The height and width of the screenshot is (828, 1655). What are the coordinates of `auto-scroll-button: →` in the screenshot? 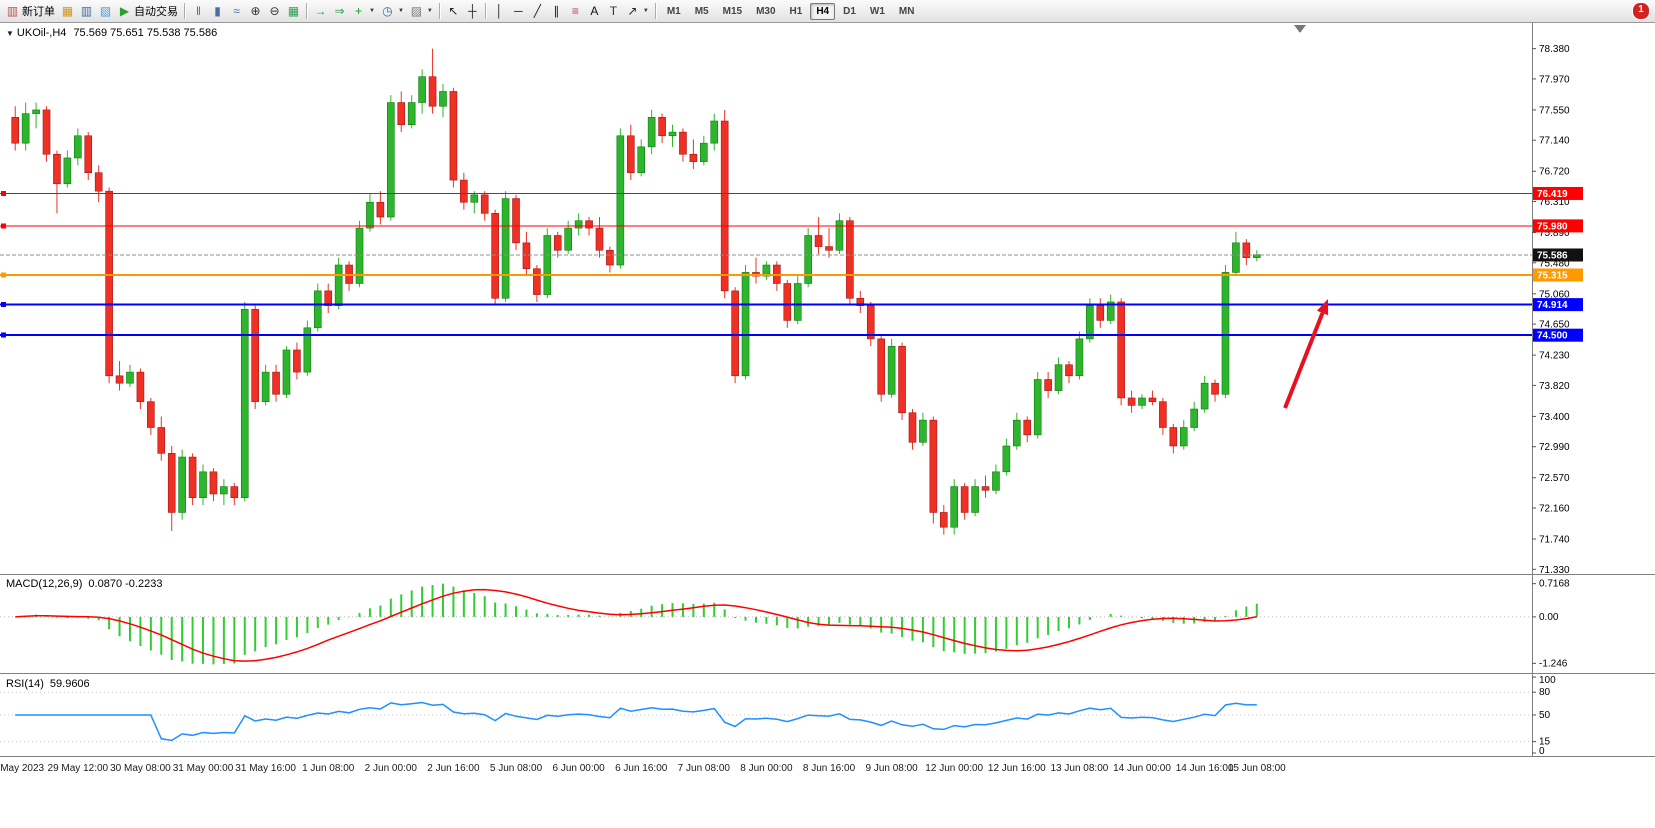 It's located at (320, 11).